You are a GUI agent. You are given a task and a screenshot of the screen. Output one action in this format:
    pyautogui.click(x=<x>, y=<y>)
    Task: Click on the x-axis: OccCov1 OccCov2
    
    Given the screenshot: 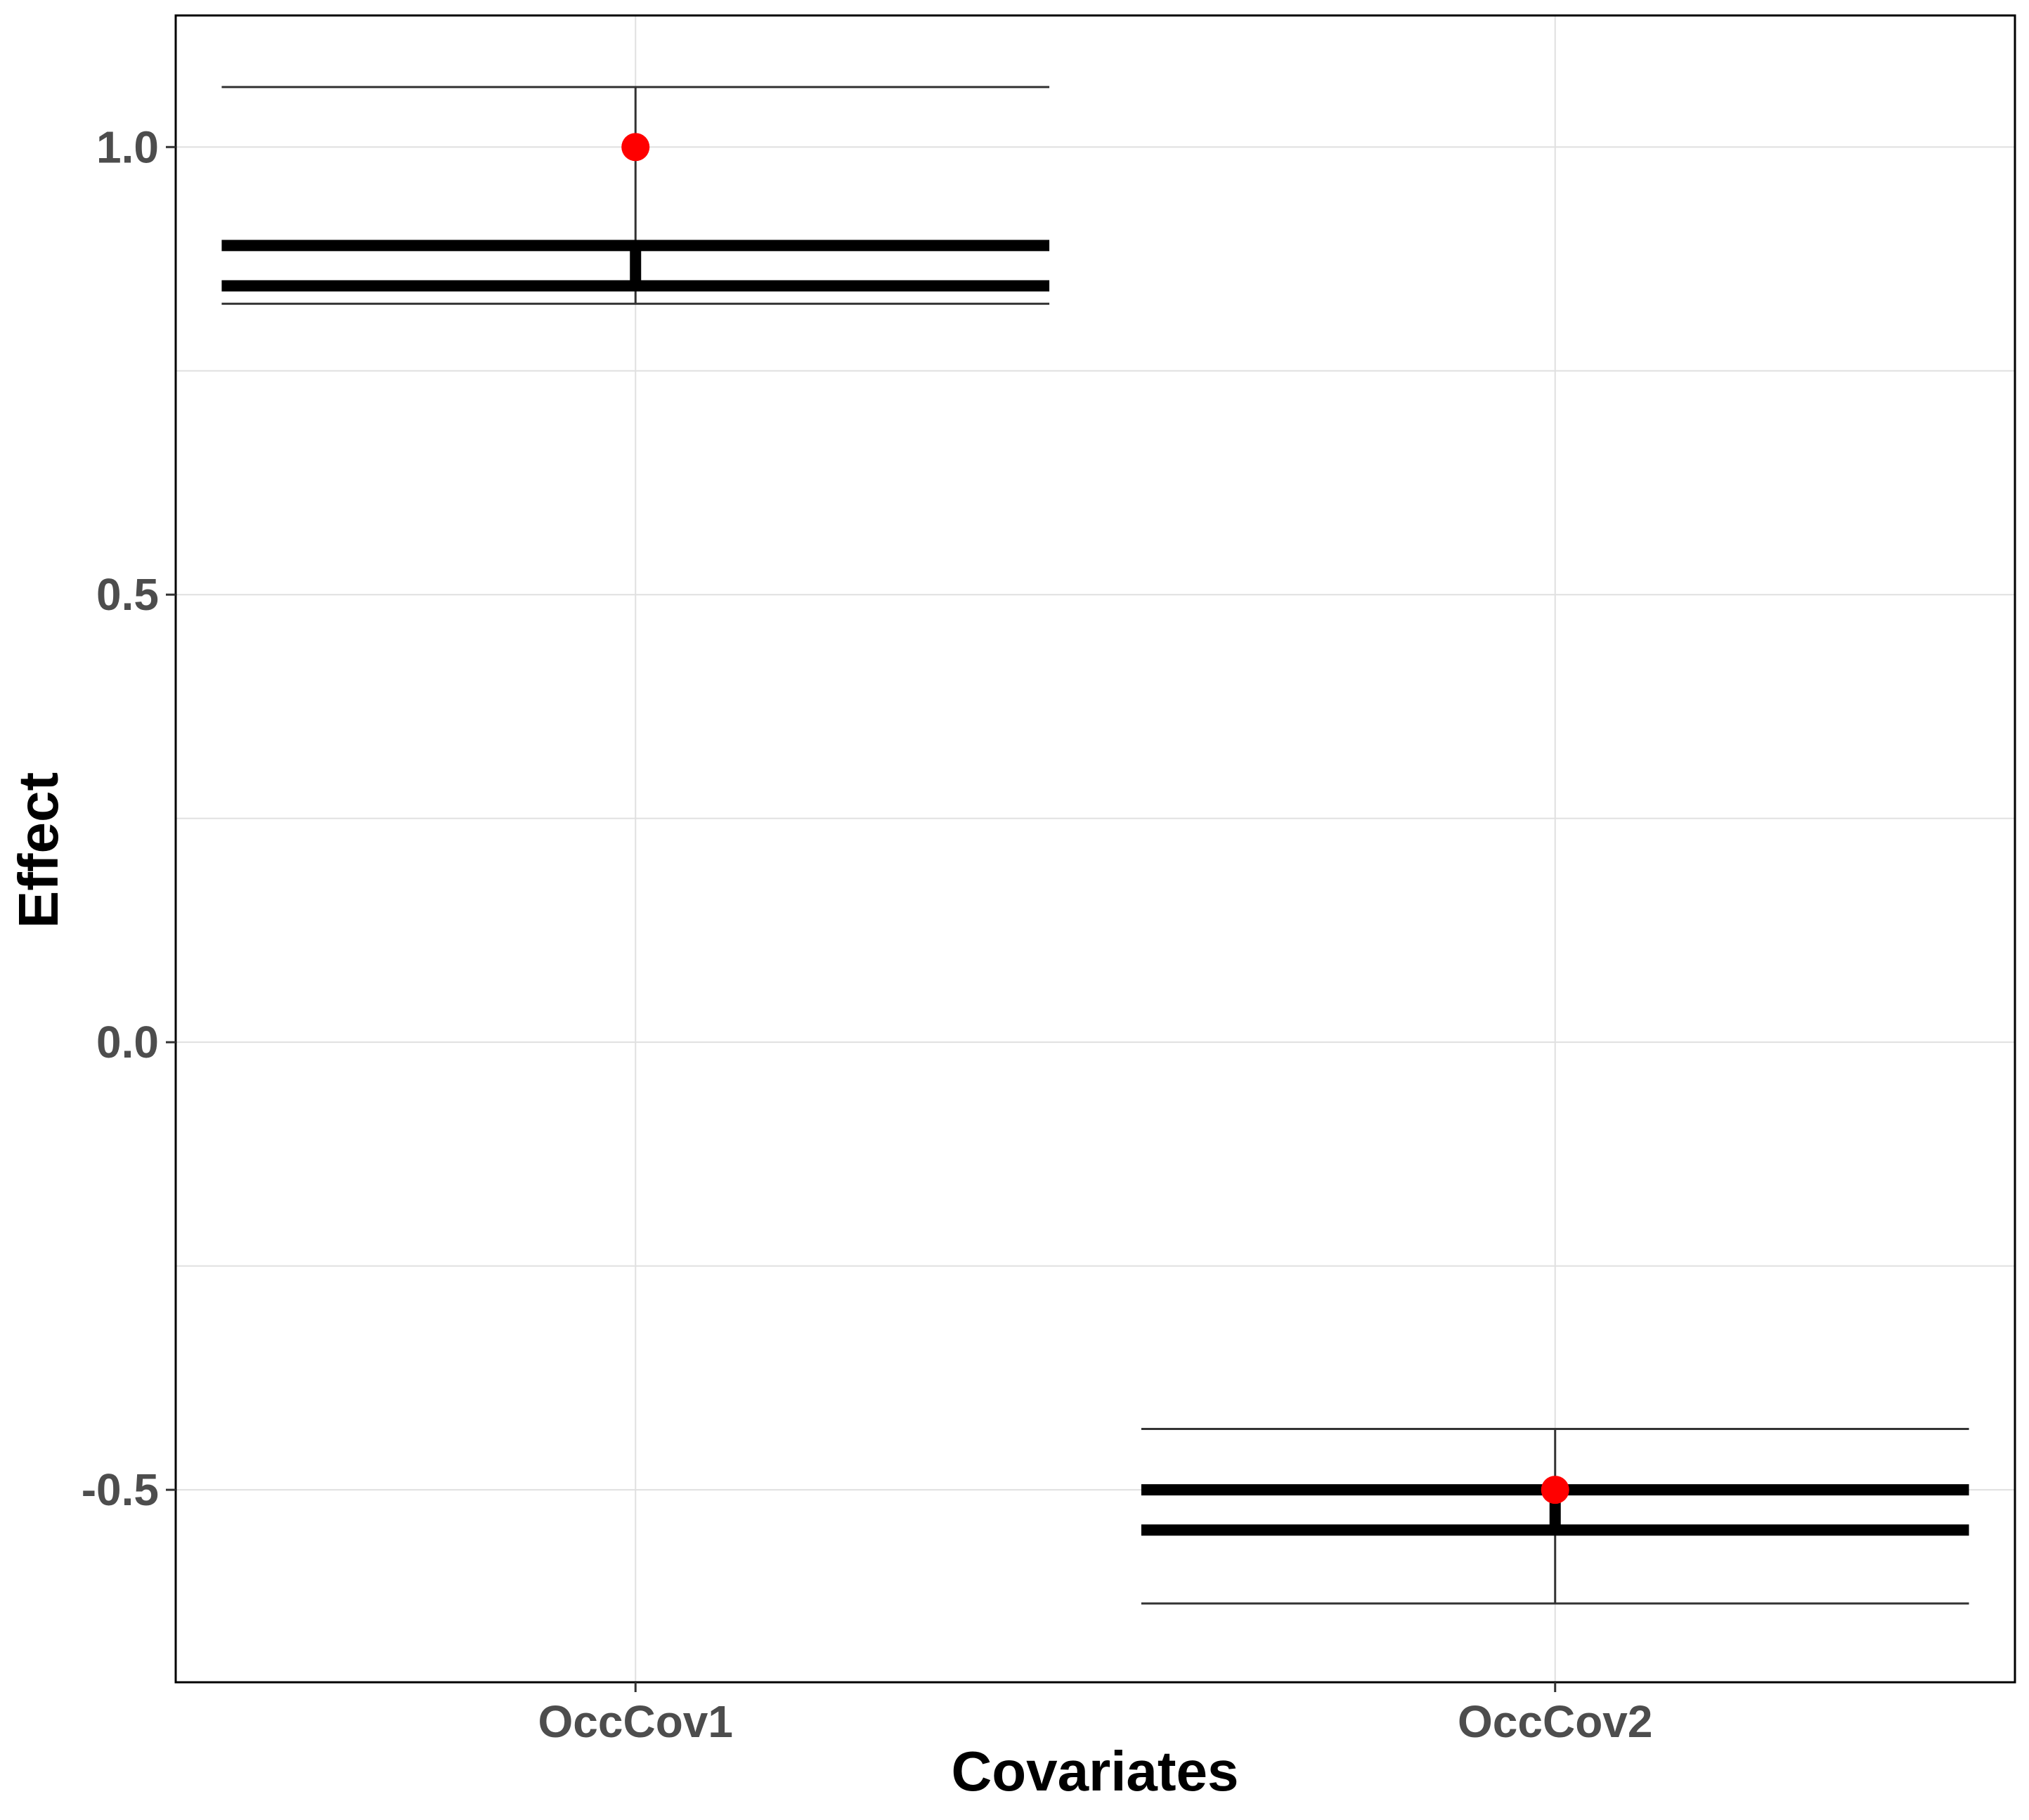 What is the action you would take?
    pyautogui.click(x=1095, y=1715)
    